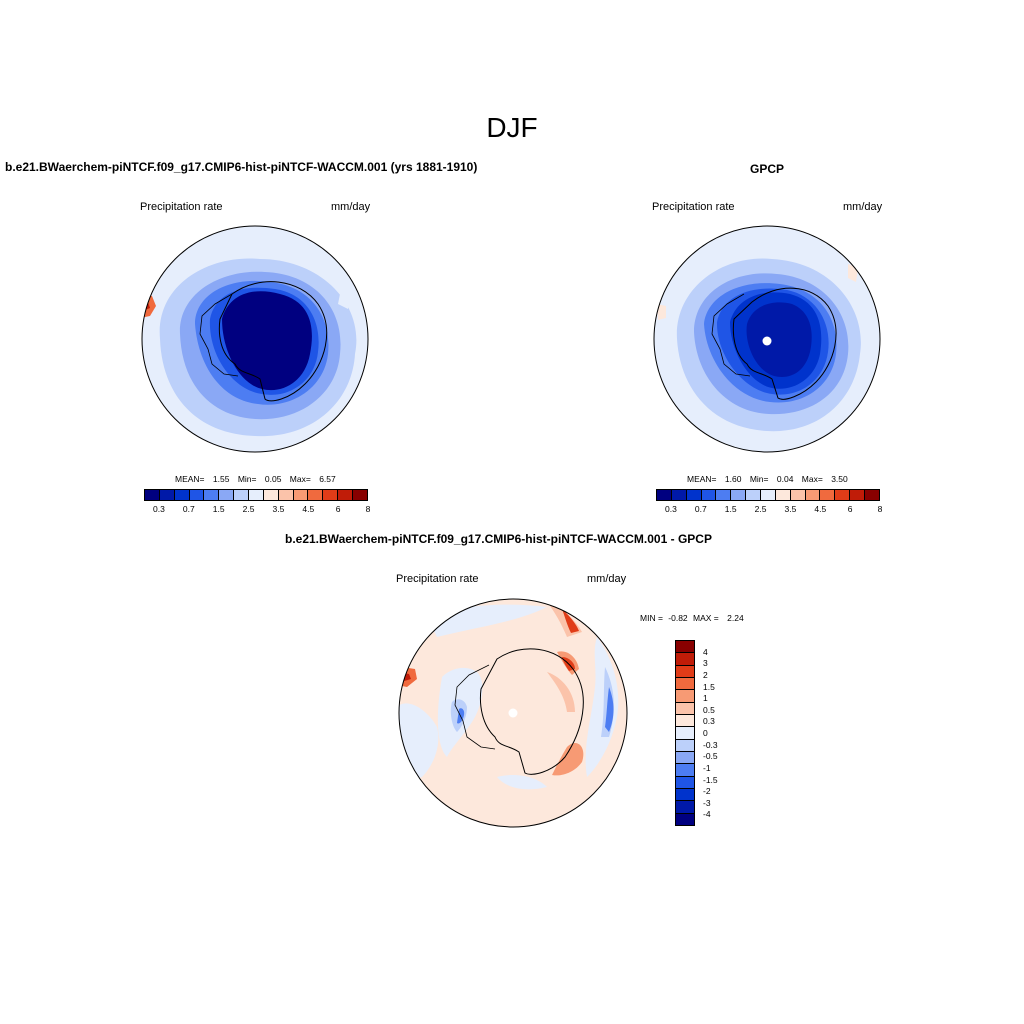 The image size is (1024, 1024). What do you see at coordinates (705, 698) in the screenshot?
I see `colorbar-tick-label: 1` at bounding box center [705, 698].